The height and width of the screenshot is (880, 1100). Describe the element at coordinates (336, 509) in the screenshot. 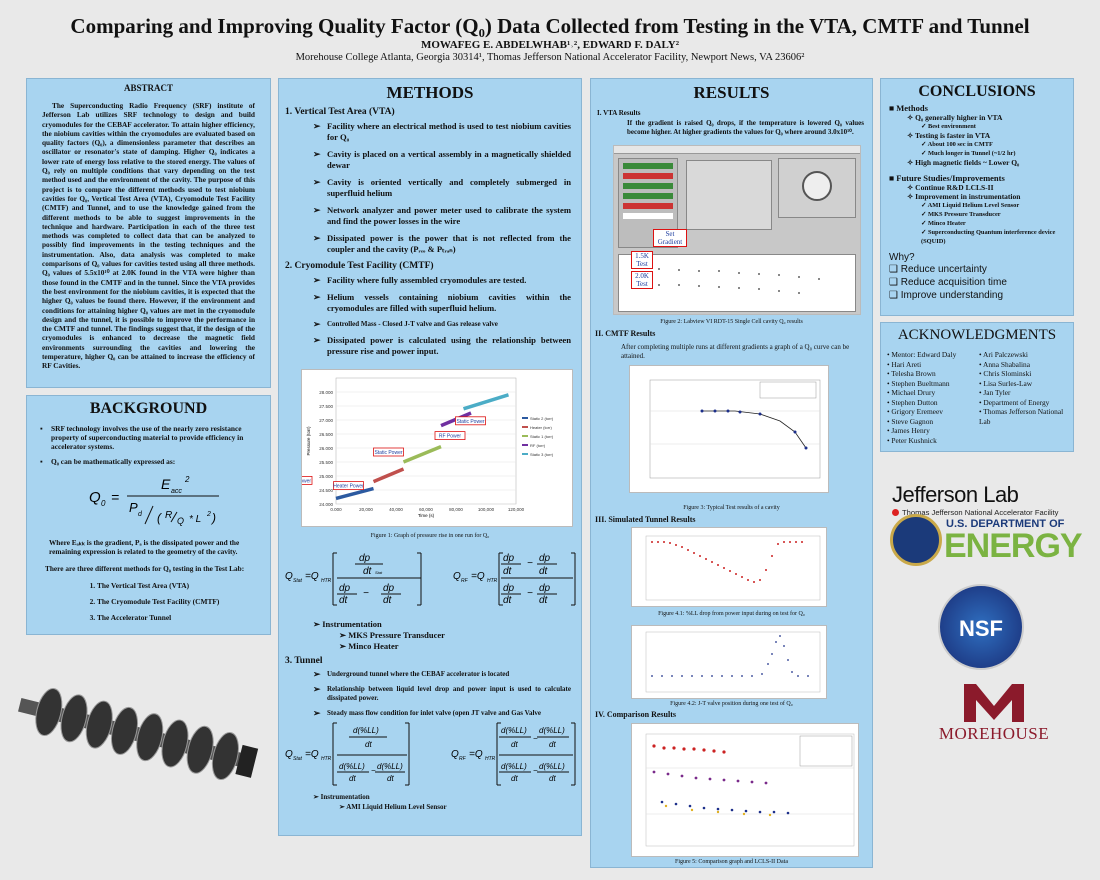

I see `x-tick-label: 0.000` at that location.